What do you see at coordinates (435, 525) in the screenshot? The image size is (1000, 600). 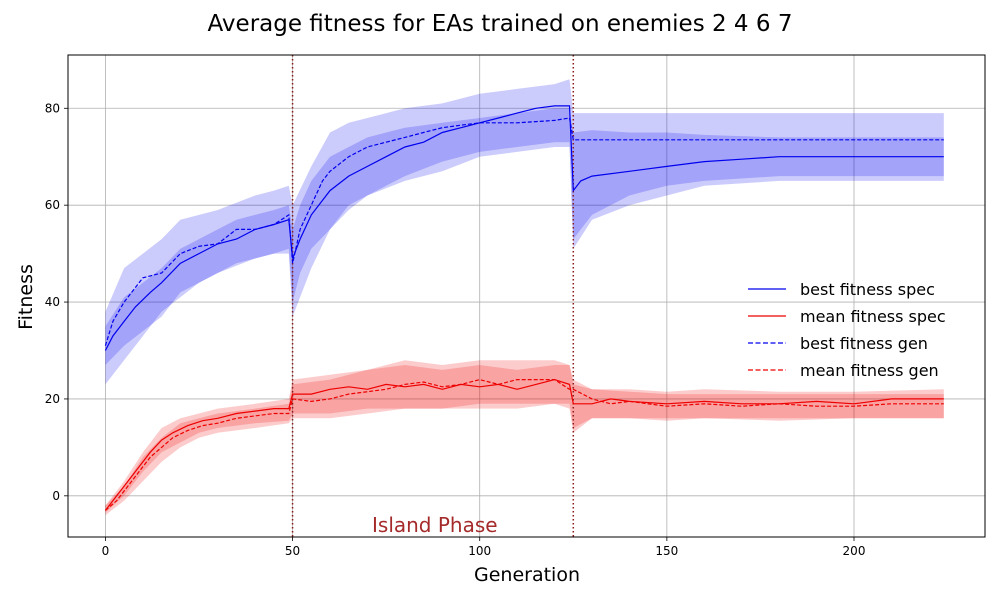 I see `island-phase-annotation: Island Phase` at bounding box center [435, 525].